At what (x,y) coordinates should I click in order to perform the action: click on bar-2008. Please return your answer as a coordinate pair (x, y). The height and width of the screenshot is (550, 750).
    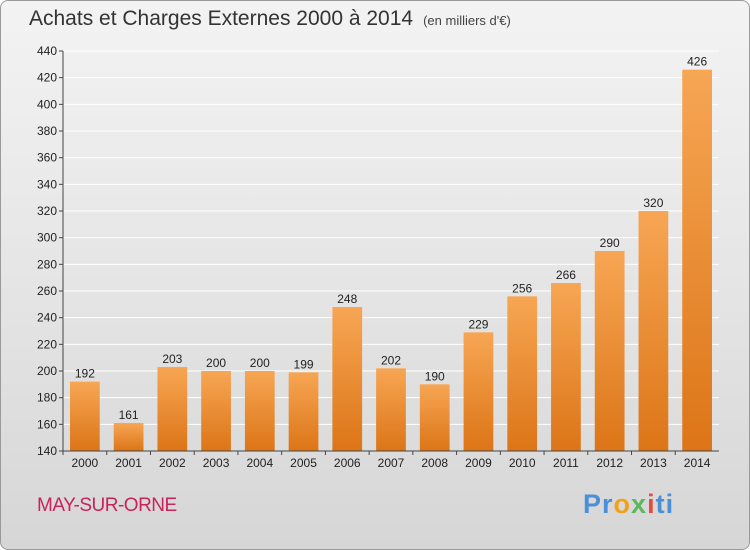
    Looking at the image, I should click on (434, 417).